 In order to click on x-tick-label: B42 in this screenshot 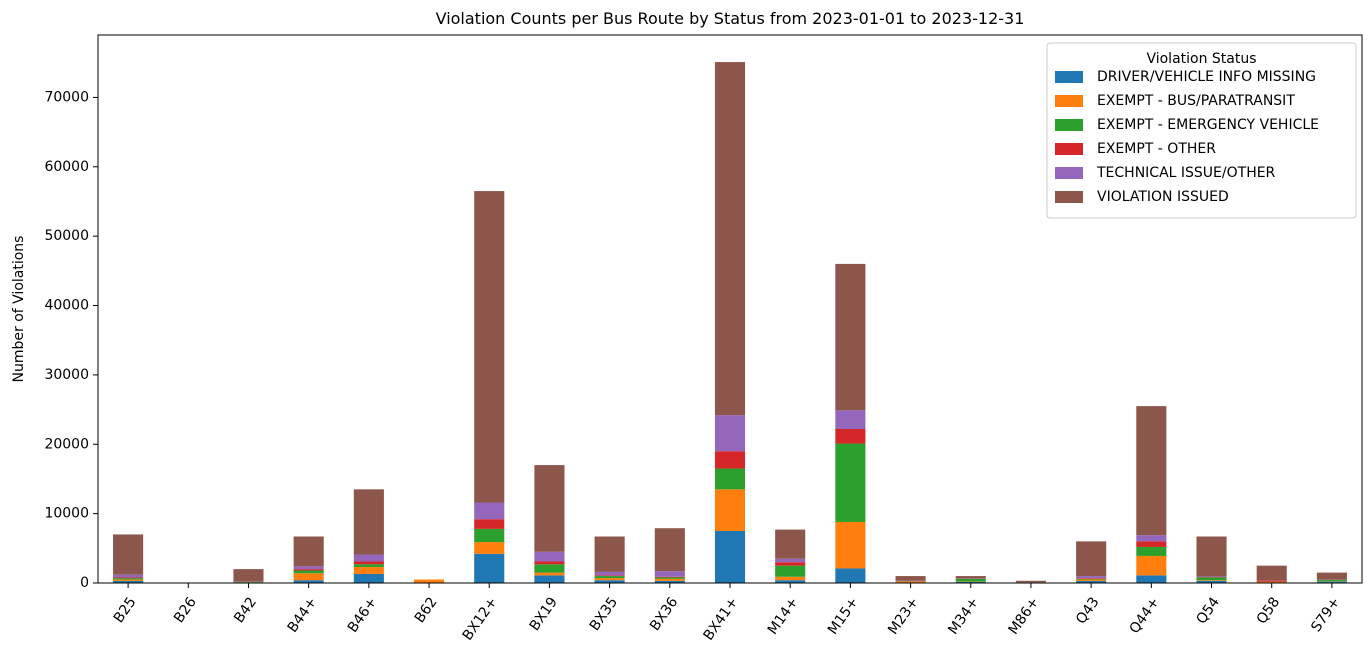, I will do `click(245, 610)`.